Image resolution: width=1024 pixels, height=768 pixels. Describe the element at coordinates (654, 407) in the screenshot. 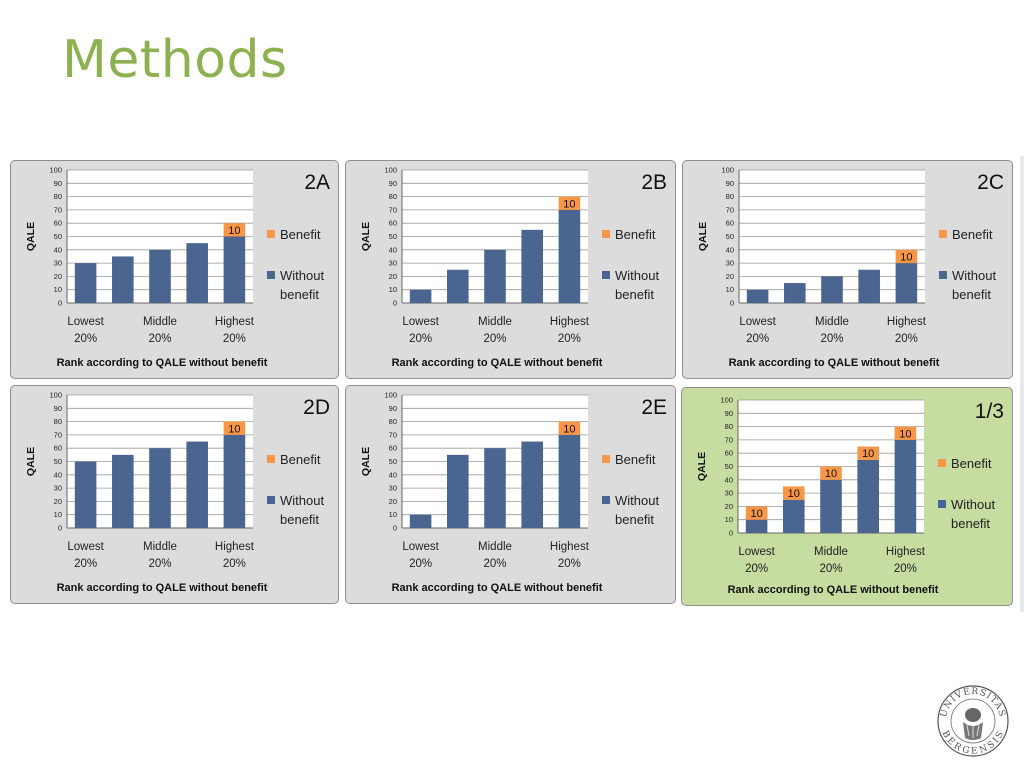

I see `panel-title: 2E` at that location.